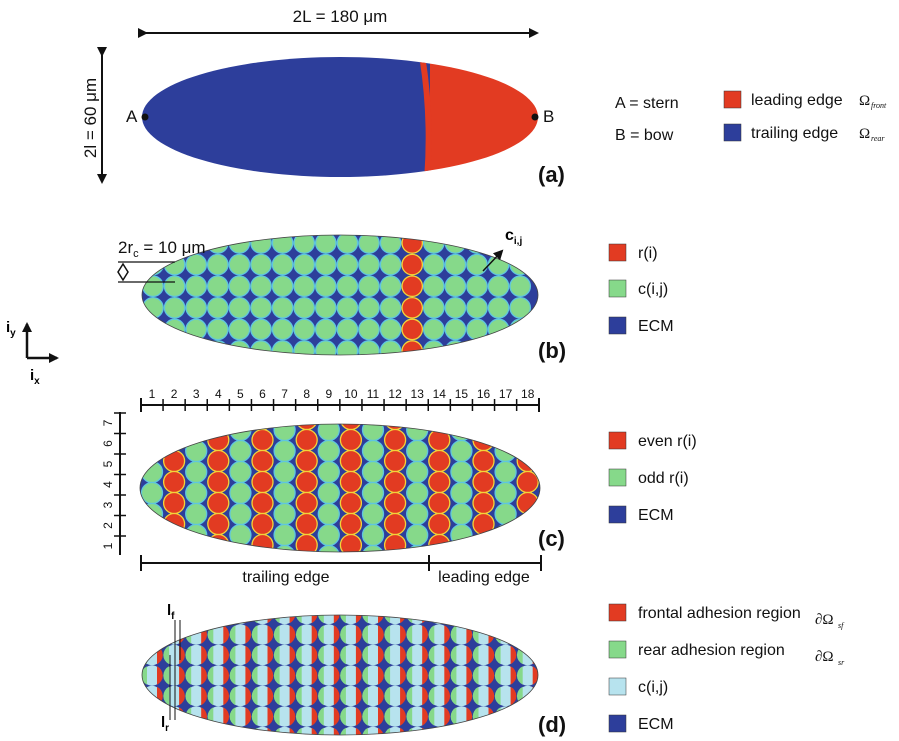 The height and width of the screenshot is (741, 899). What do you see at coordinates (841, 662) in the screenshot?
I see `legend-rear-sub: sr` at bounding box center [841, 662].